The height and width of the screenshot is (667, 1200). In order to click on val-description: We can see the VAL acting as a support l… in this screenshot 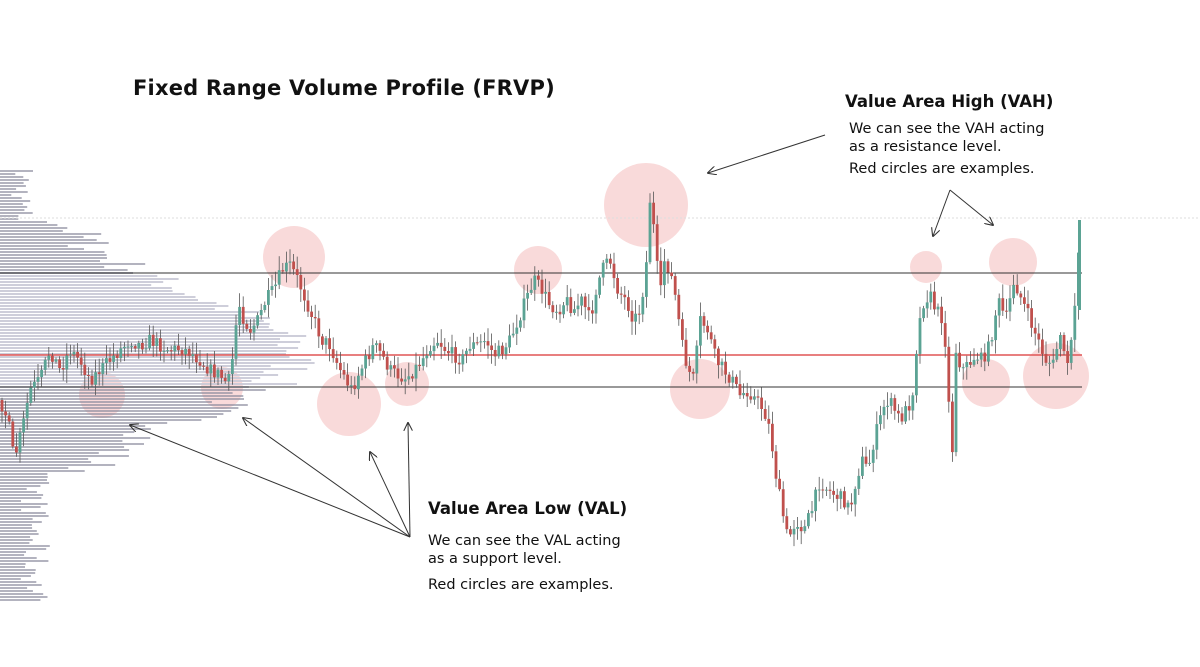, I will do `click(524, 550)`.